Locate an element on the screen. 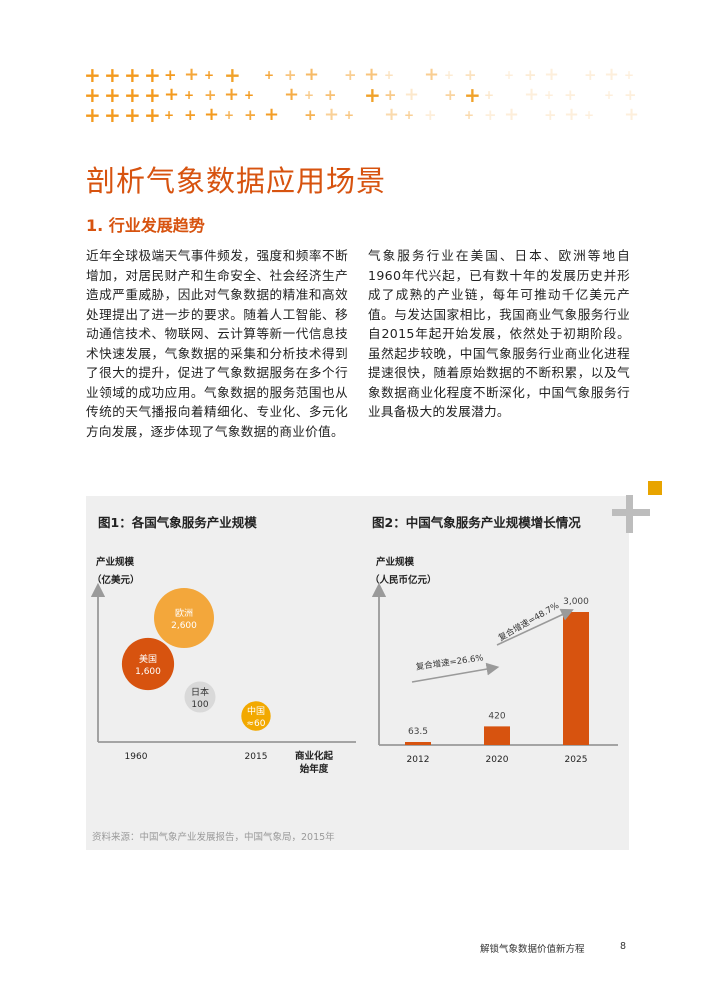  growth-annotation-1: 复合增速=48.7% is located at coordinates (529, 622).